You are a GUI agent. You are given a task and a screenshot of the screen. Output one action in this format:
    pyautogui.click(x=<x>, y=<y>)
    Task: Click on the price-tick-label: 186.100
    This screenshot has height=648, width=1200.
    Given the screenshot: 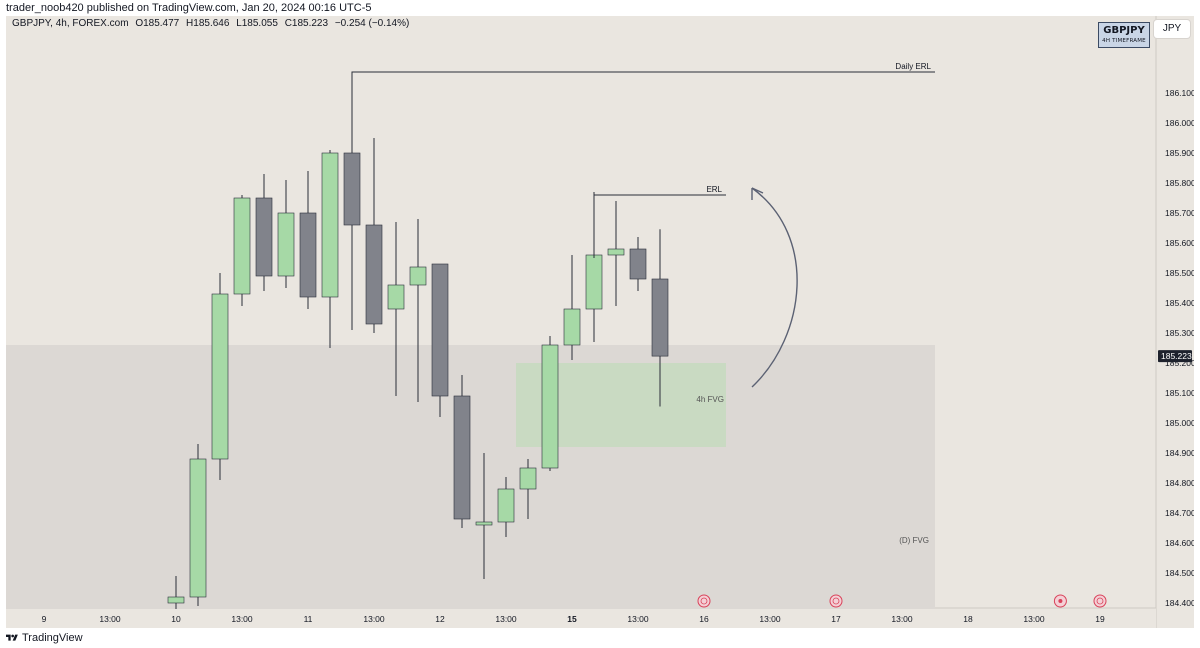 What is the action you would take?
    pyautogui.click(x=1179, y=93)
    